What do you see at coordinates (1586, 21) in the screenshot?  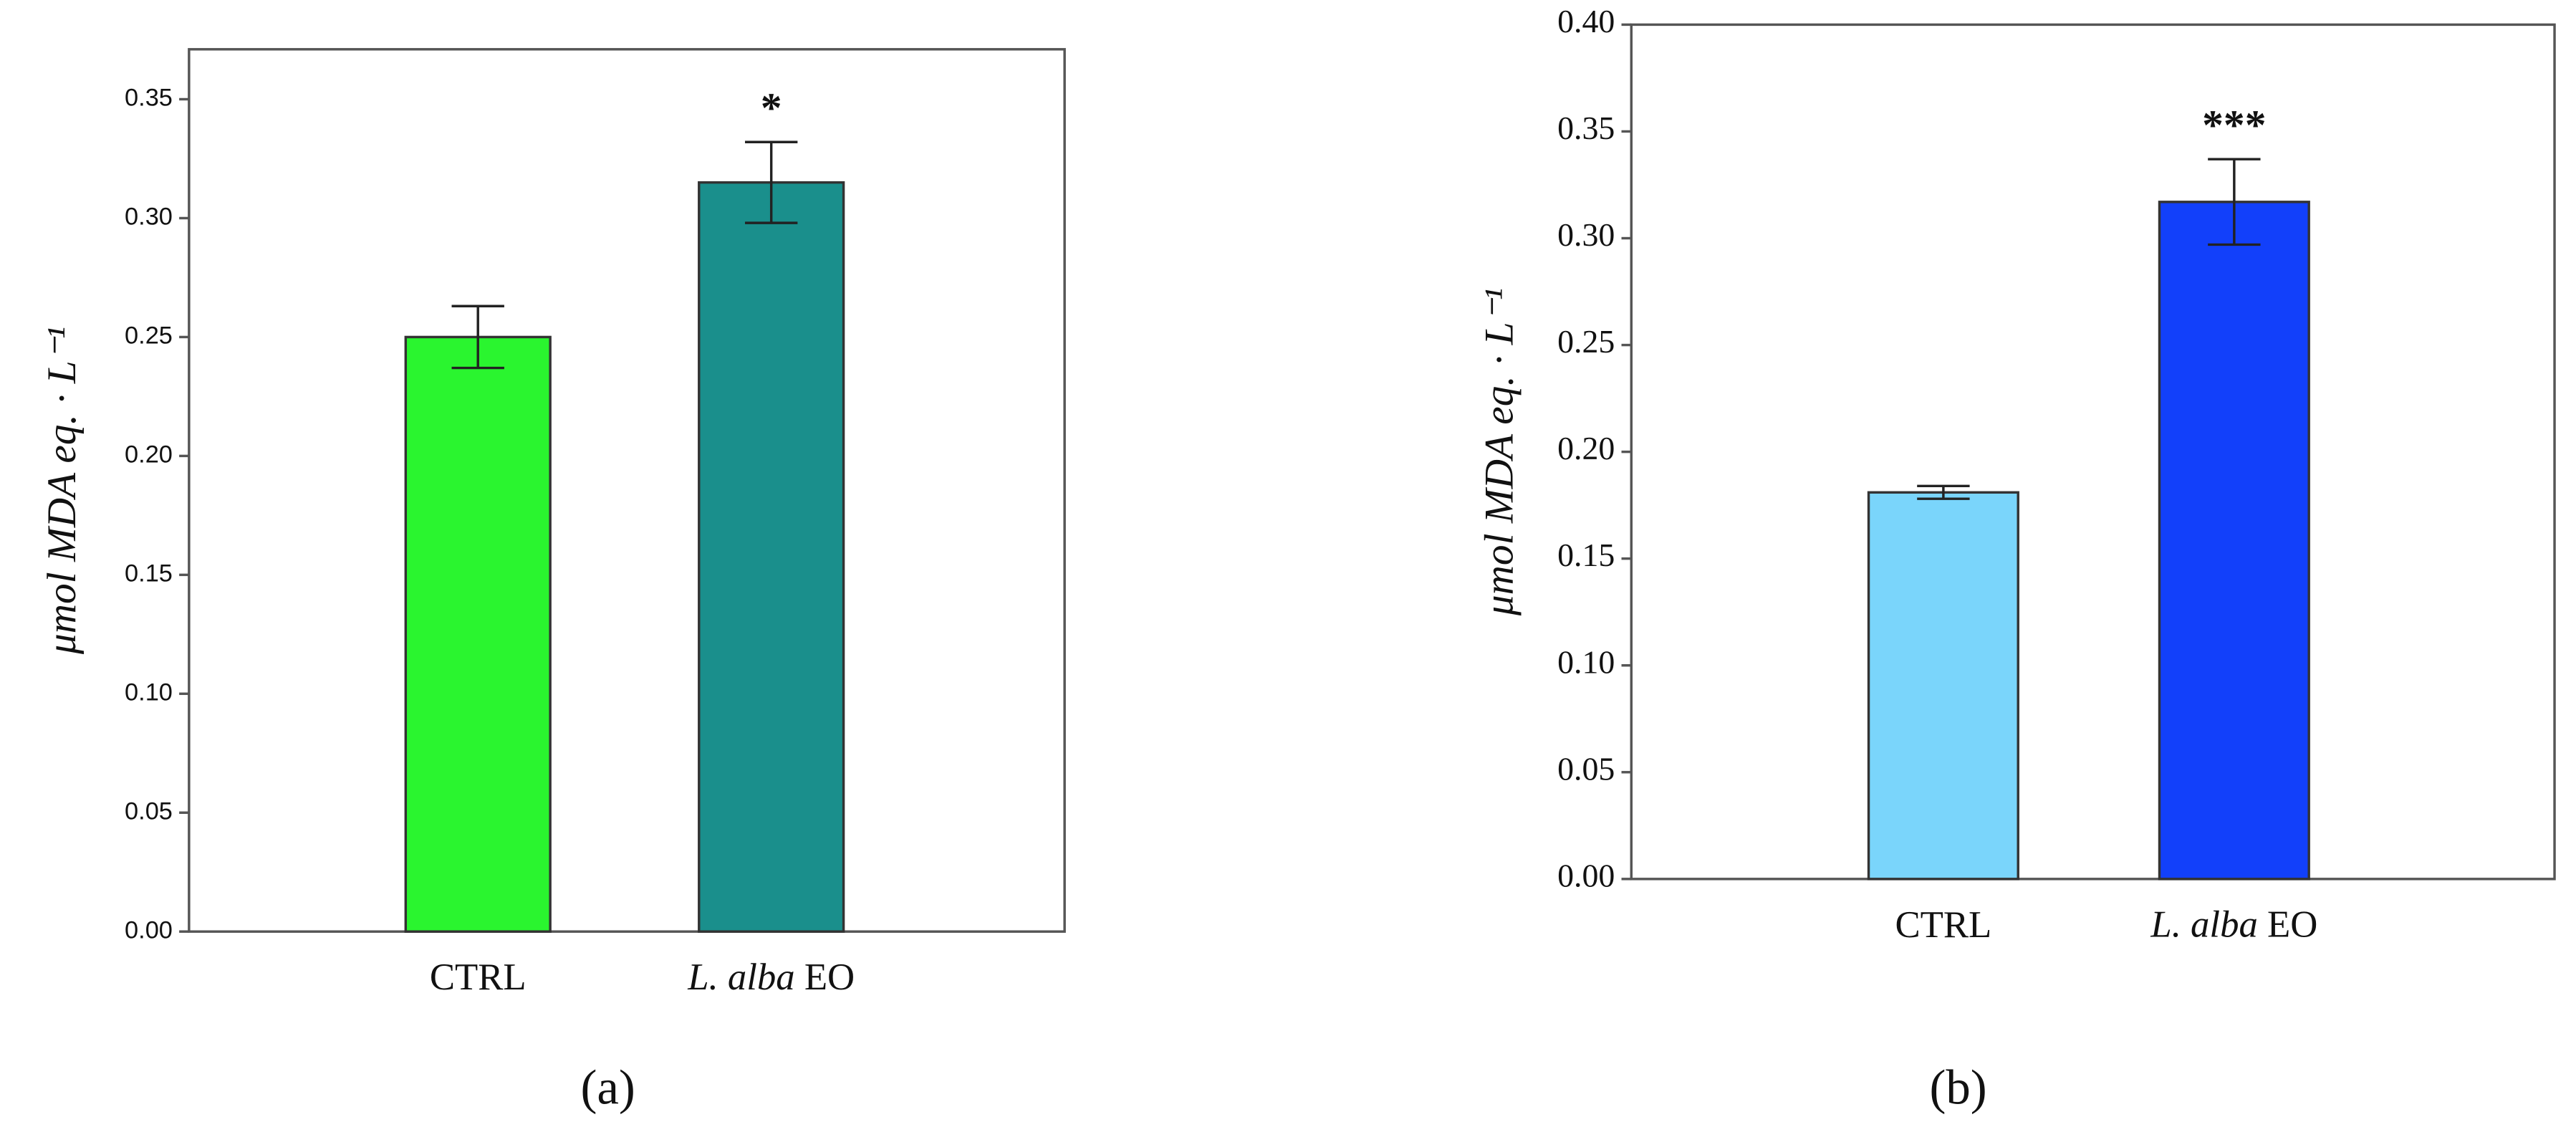 I see `y-tick-label: 0.40` at bounding box center [1586, 21].